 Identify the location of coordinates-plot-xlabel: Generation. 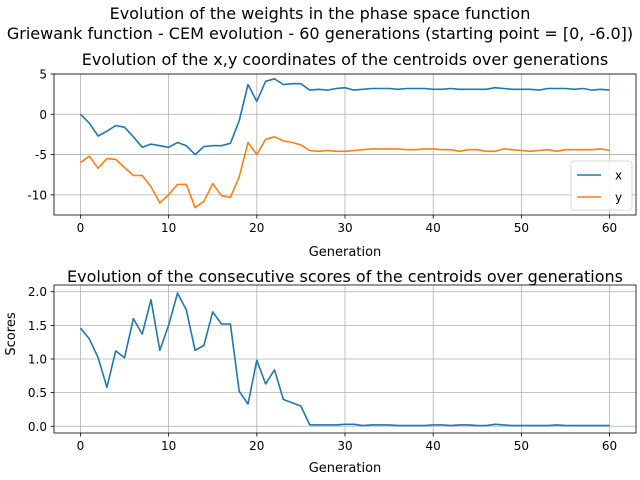
(345, 252).